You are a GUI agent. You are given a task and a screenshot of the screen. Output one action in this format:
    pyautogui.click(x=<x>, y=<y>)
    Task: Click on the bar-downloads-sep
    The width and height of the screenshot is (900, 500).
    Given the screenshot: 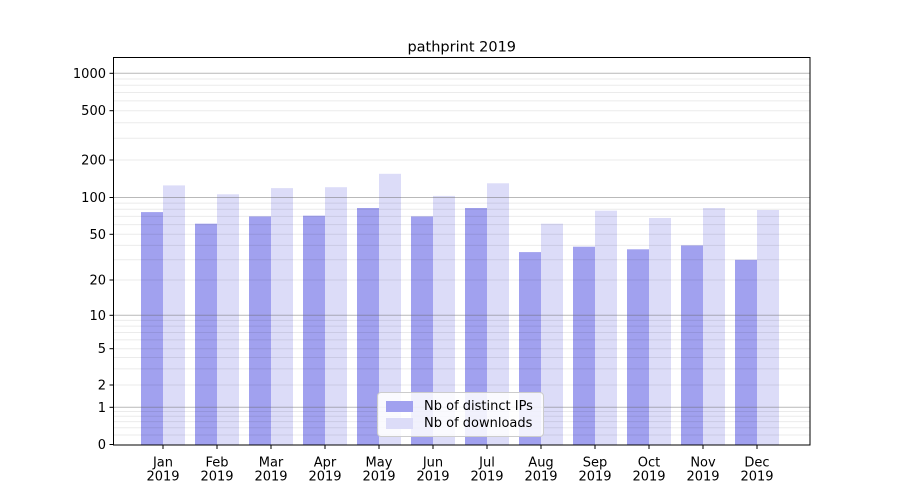 What is the action you would take?
    pyautogui.click(x=606, y=327)
    